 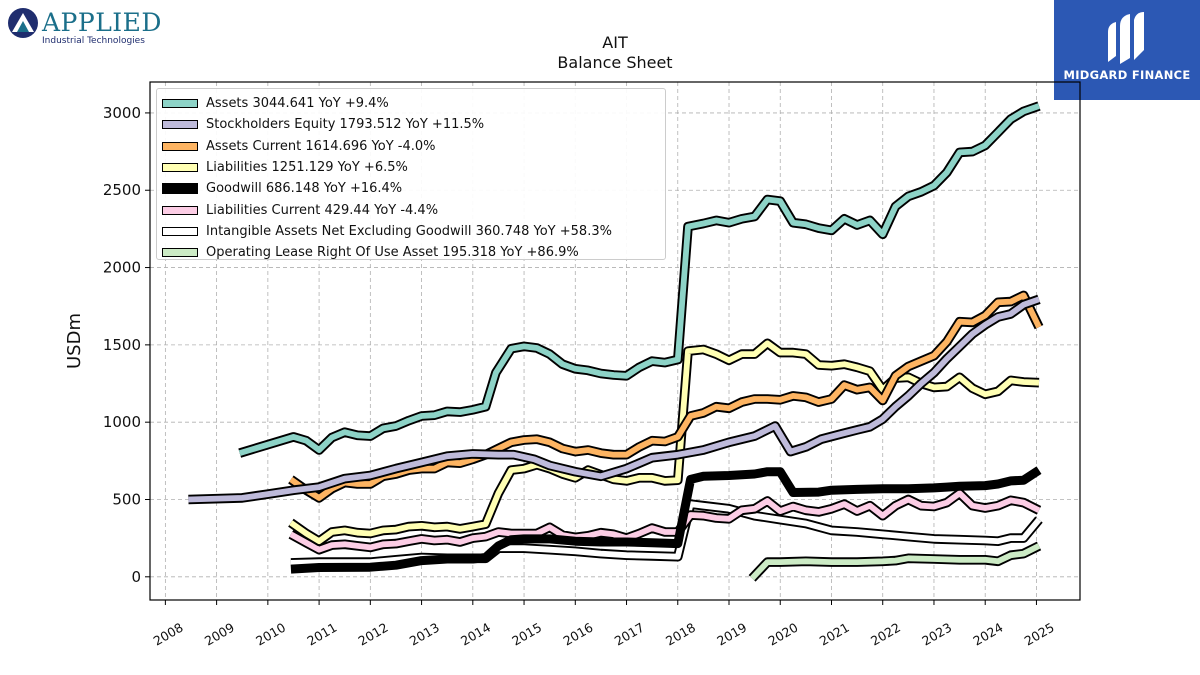 I want to click on y-tick-label: 1500, so click(x=122, y=345).